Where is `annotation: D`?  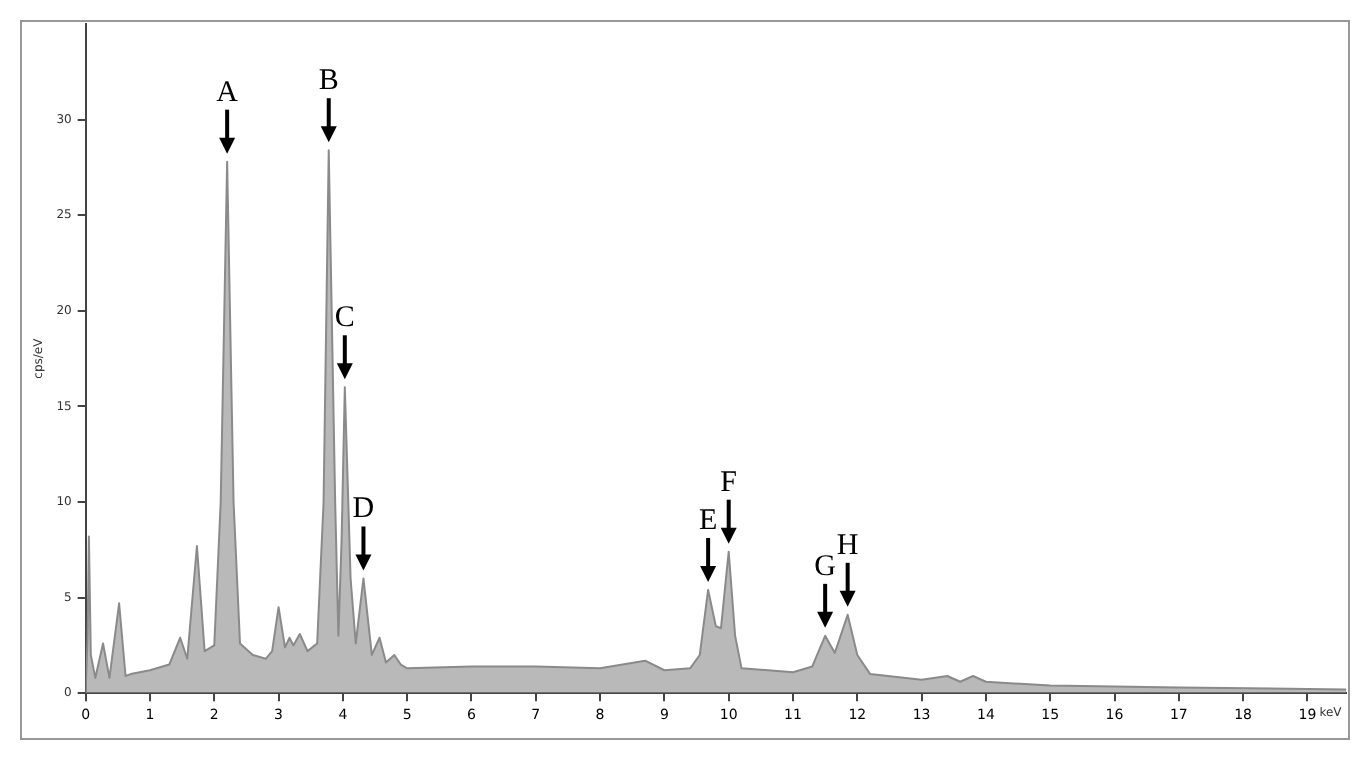 annotation: D is located at coordinates (363, 509).